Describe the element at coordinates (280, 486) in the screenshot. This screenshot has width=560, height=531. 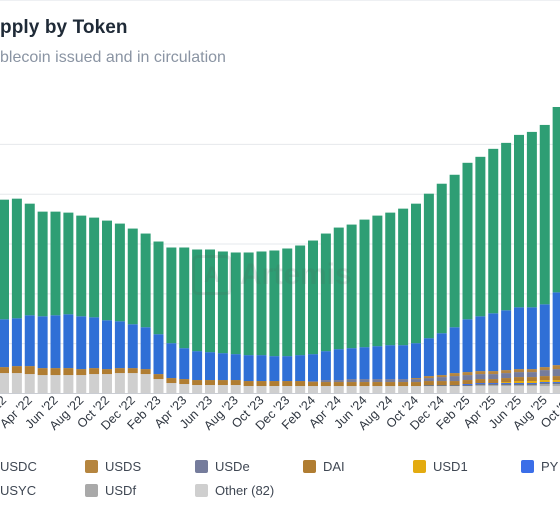
I see `chart-legend: USDC USDS USDe DAI USD1 PY USYC USDf Other (82)` at that location.